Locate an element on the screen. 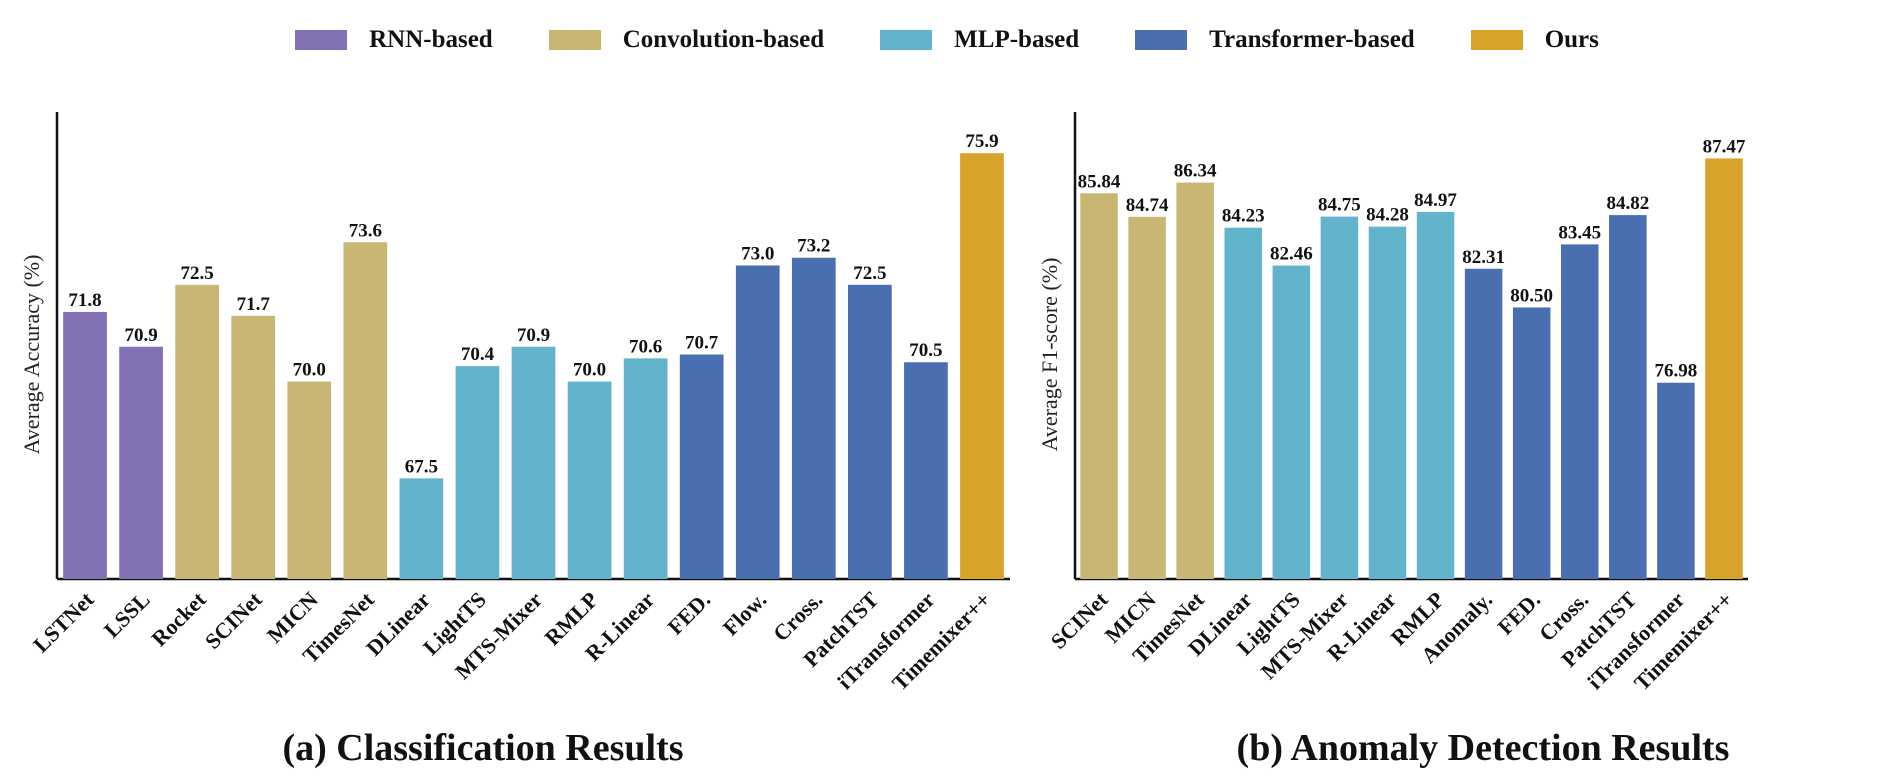  bar-value-label: 80.50 is located at coordinates (1531, 295).